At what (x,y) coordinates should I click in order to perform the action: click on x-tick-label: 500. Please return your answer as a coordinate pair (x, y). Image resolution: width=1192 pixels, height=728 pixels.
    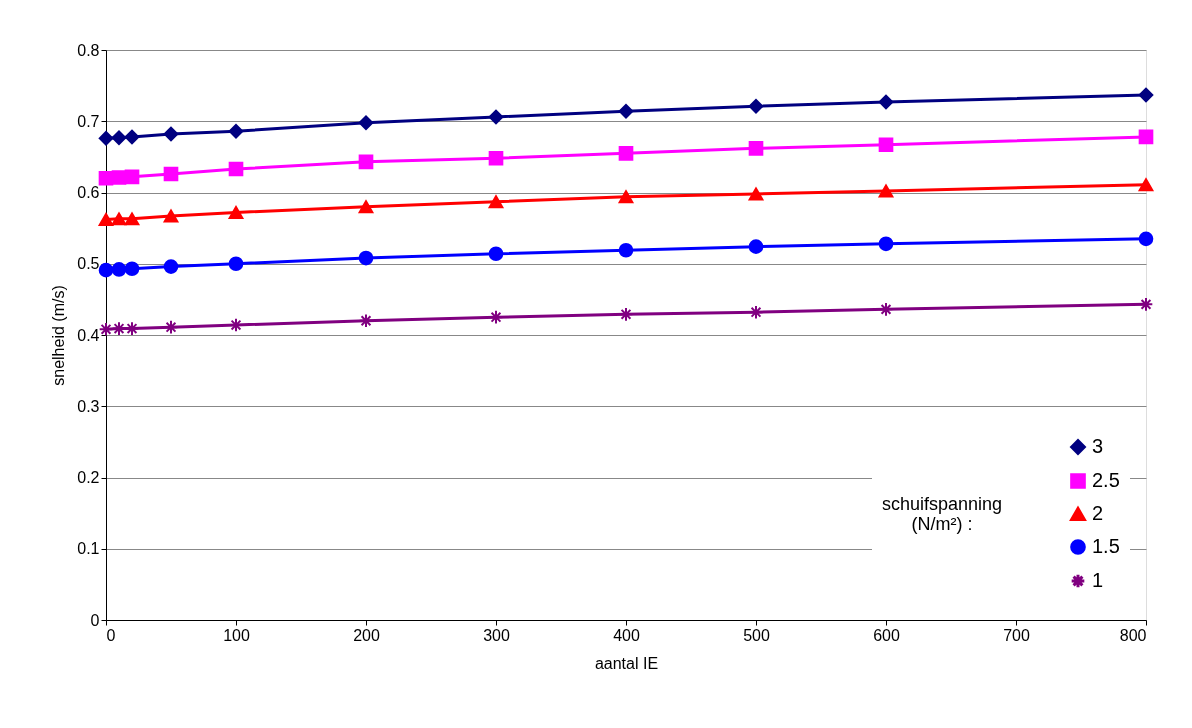
    Looking at the image, I should click on (756, 635).